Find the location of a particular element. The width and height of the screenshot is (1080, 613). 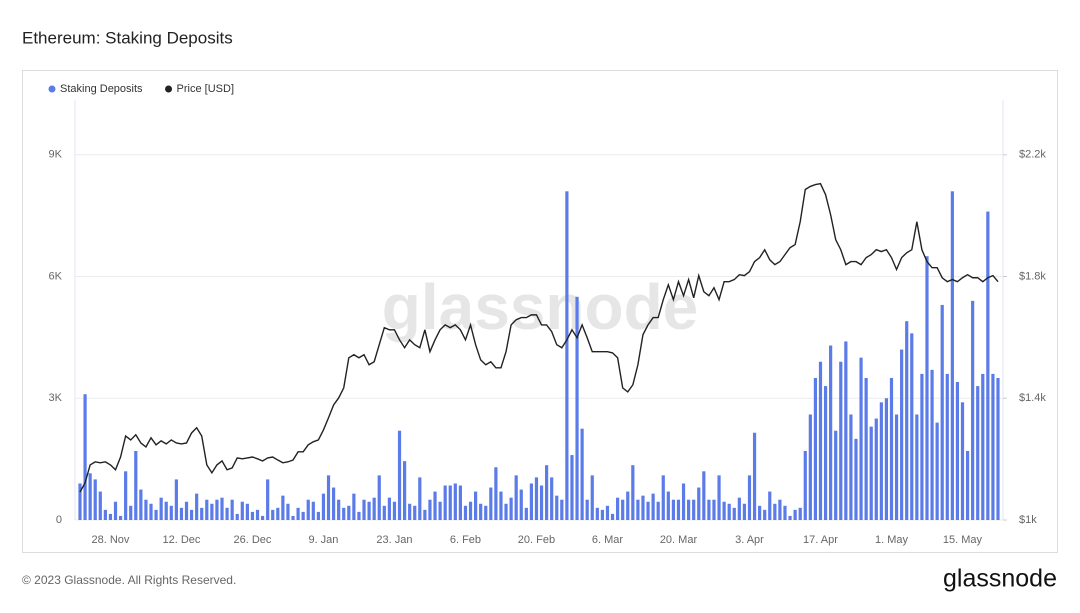

y-tick-label: 0 is located at coordinates (59, 520).